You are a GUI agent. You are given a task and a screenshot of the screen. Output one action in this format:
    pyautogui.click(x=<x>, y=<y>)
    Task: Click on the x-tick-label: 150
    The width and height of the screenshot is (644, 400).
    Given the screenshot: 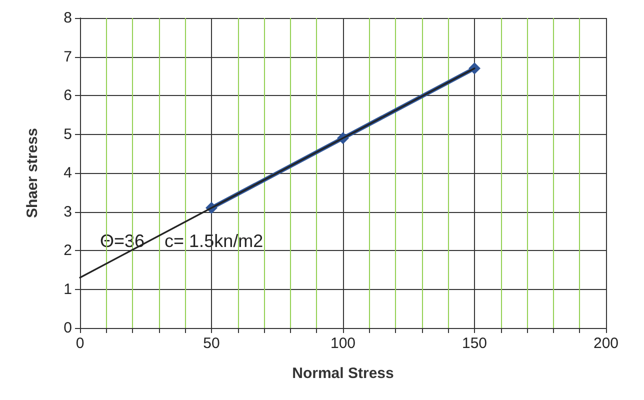 What is the action you would take?
    pyautogui.click(x=475, y=343)
    